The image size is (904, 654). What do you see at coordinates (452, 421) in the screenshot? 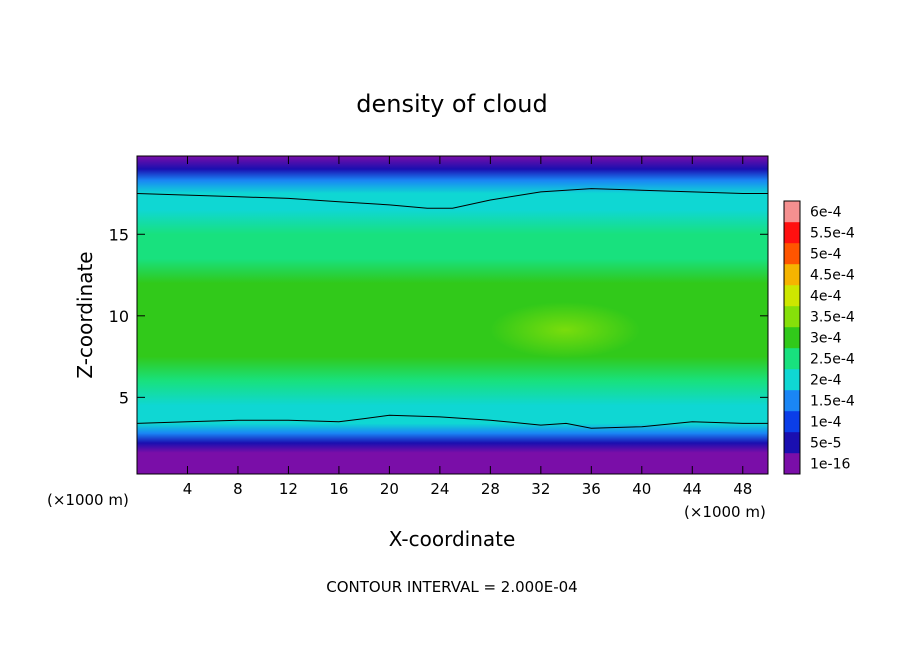
I see `contour-line-lower` at bounding box center [452, 421].